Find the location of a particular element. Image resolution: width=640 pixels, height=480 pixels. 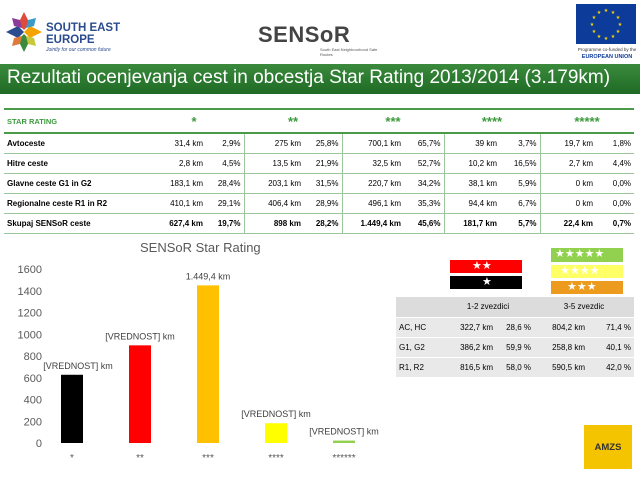

row-label: Avtoceste is located at coordinates (74, 143).